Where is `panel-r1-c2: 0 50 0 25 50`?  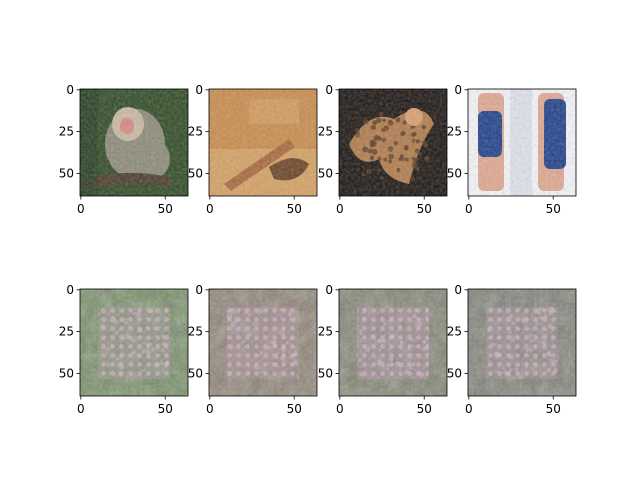 panel-r1-c2: 0 50 0 25 50 is located at coordinates (383, 349).